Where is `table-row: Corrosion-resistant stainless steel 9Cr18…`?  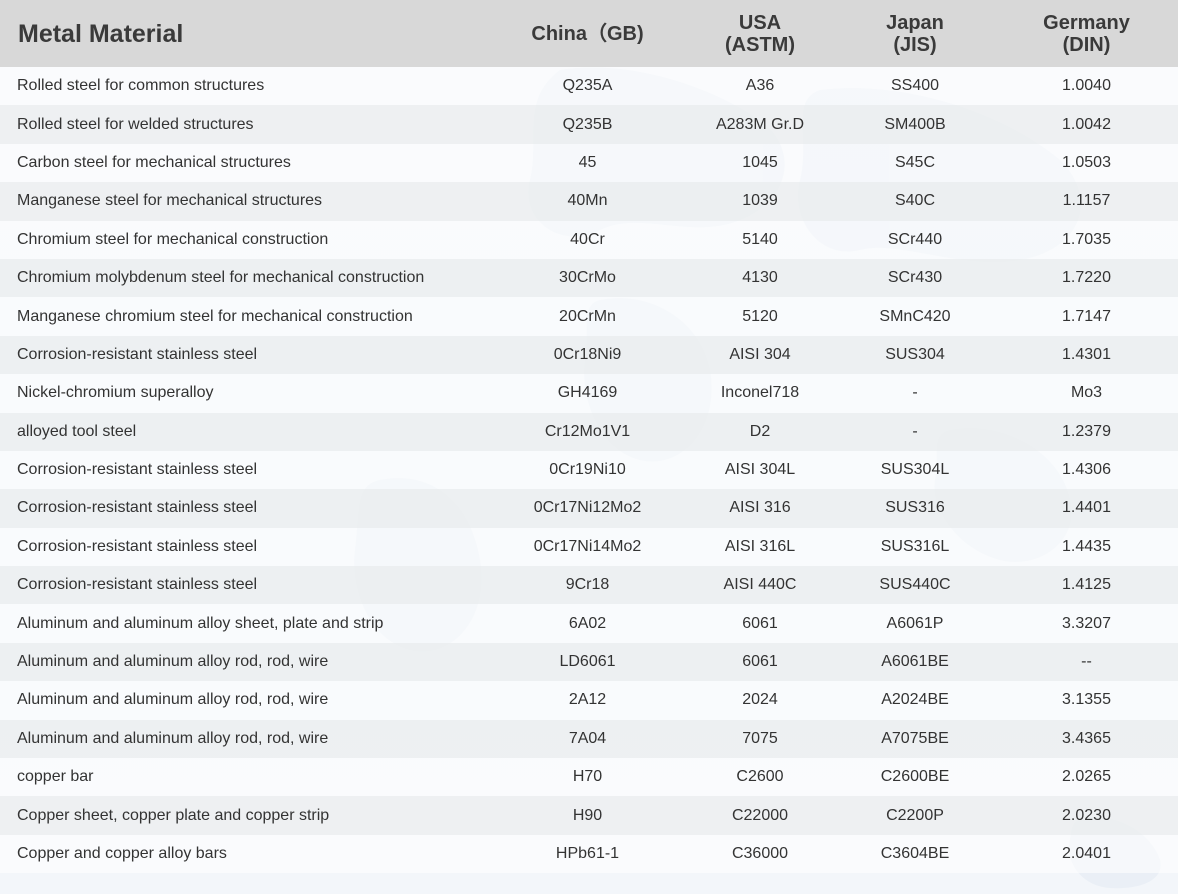 table-row: Corrosion-resistant stainless steel 9Cr18… is located at coordinates (589, 585).